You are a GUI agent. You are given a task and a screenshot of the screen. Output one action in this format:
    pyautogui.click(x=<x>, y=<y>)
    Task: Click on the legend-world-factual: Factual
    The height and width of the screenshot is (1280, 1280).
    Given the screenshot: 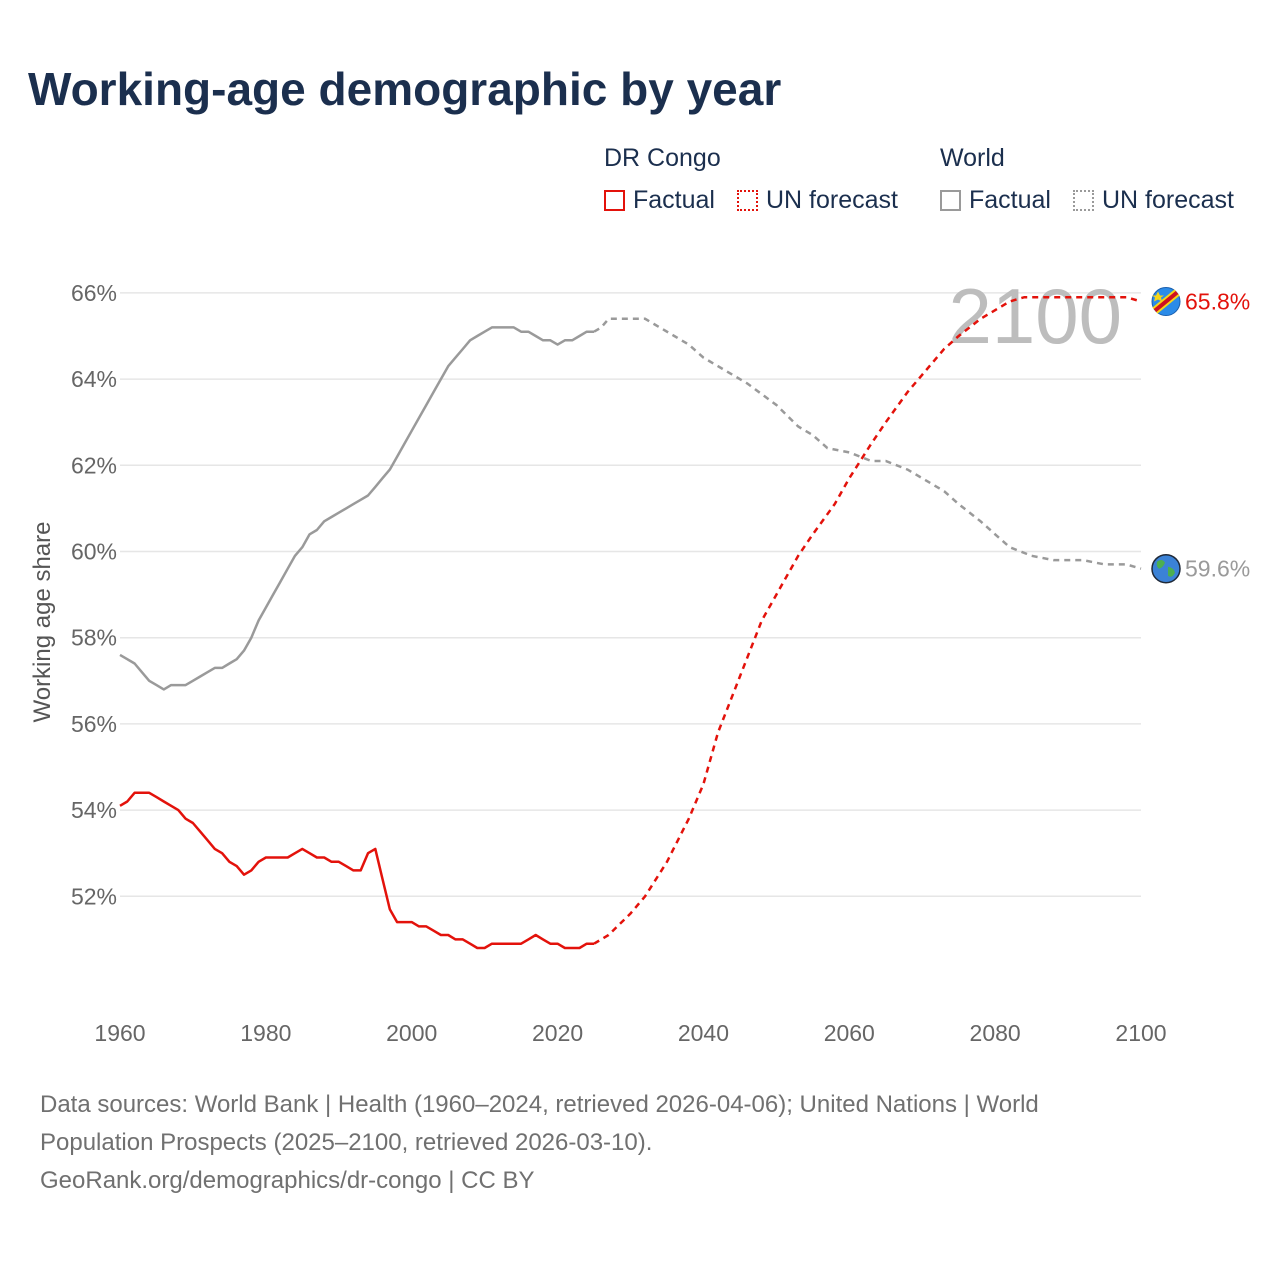 What is the action you would take?
    pyautogui.click(x=995, y=200)
    